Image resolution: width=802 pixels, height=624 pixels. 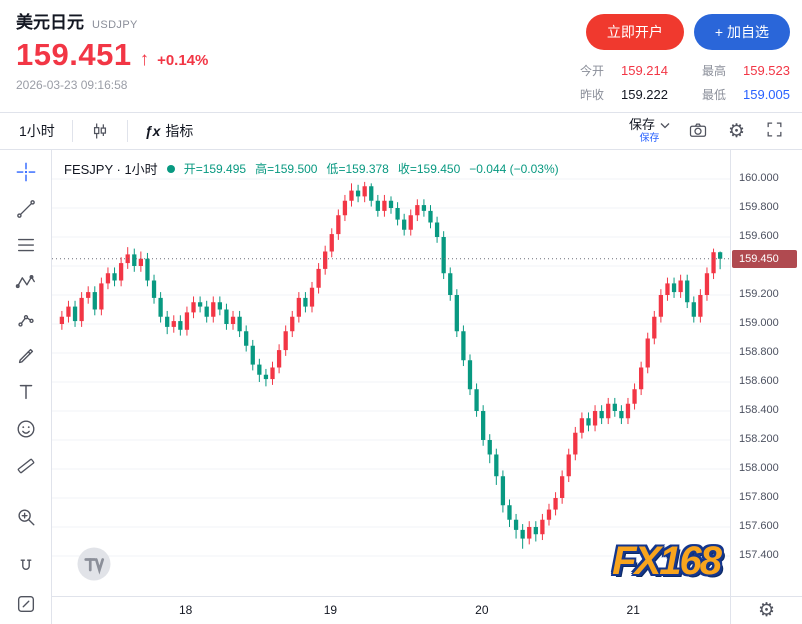 What do you see at coordinates (72, 85) in the screenshot?
I see `quote-timestamp: 2026-03-23 09:16:58` at bounding box center [72, 85].